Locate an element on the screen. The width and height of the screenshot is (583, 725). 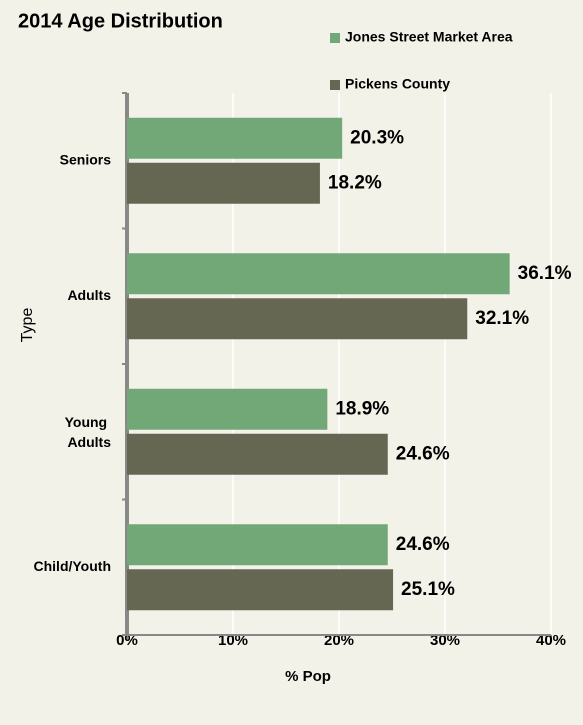
y-axis-label: Type is located at coordinates (27, 325).